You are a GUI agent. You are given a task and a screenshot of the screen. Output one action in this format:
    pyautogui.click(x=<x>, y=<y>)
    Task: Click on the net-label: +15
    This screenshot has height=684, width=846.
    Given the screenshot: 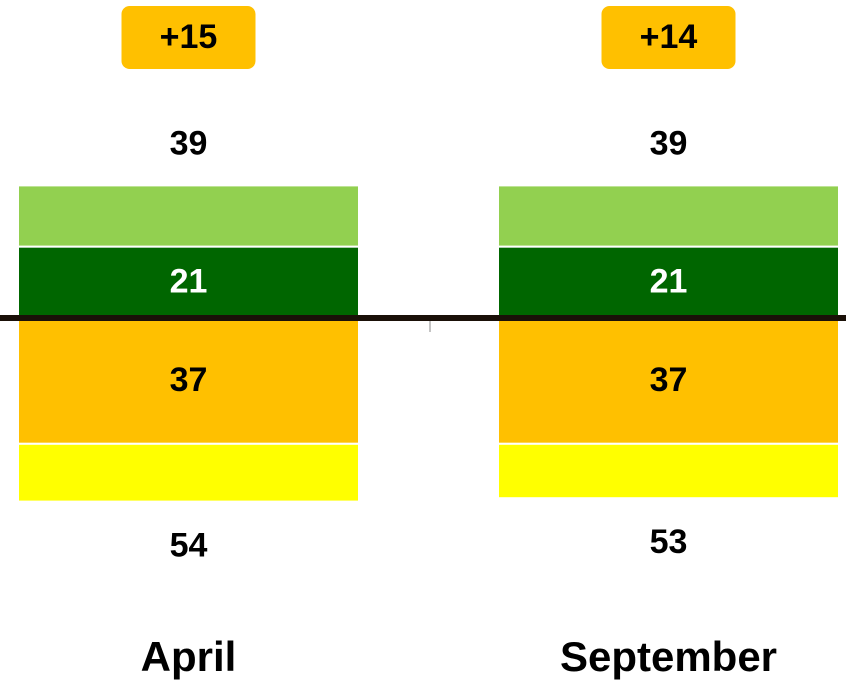 What is the action you would take?
    pyautogui.click(x=189, y=37)
    